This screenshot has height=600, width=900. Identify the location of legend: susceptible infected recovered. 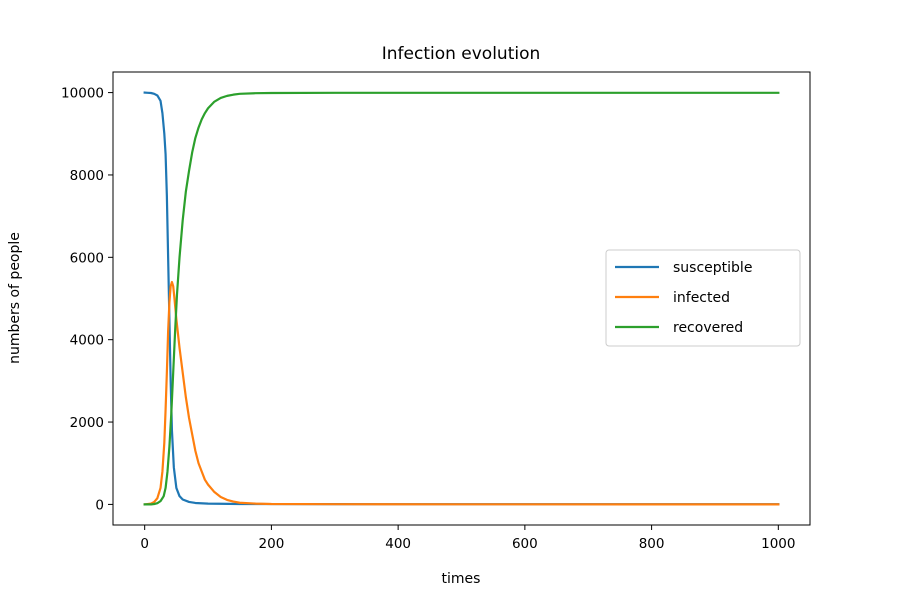
(703, 298).